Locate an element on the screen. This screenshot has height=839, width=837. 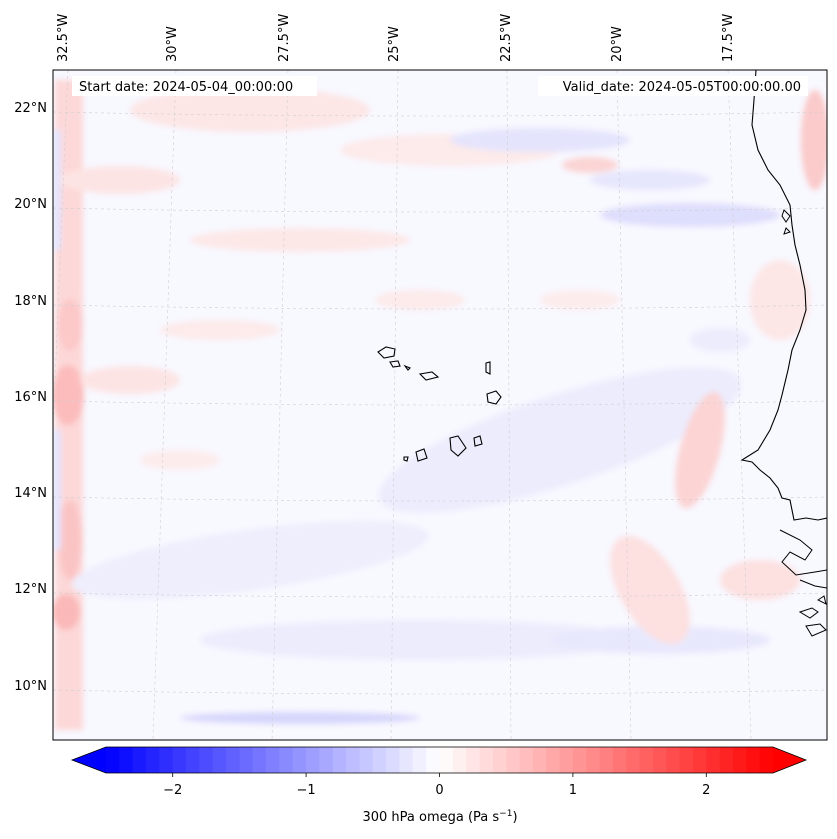
colorbar-tick-label: 0 is located at coordinates (439, 790).